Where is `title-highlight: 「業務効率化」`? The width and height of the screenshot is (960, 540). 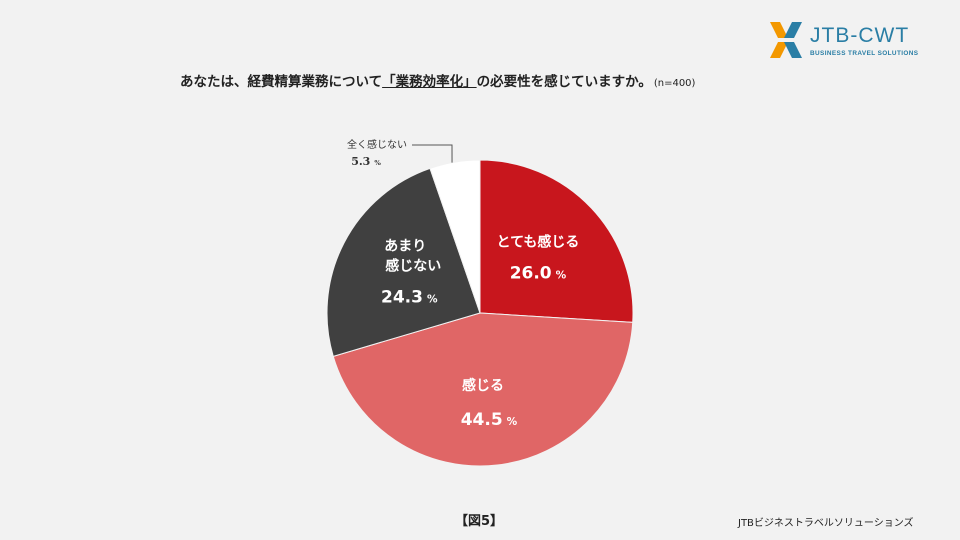
title-highlight: 「業務効率化」 is located at coordinates (429, 82).